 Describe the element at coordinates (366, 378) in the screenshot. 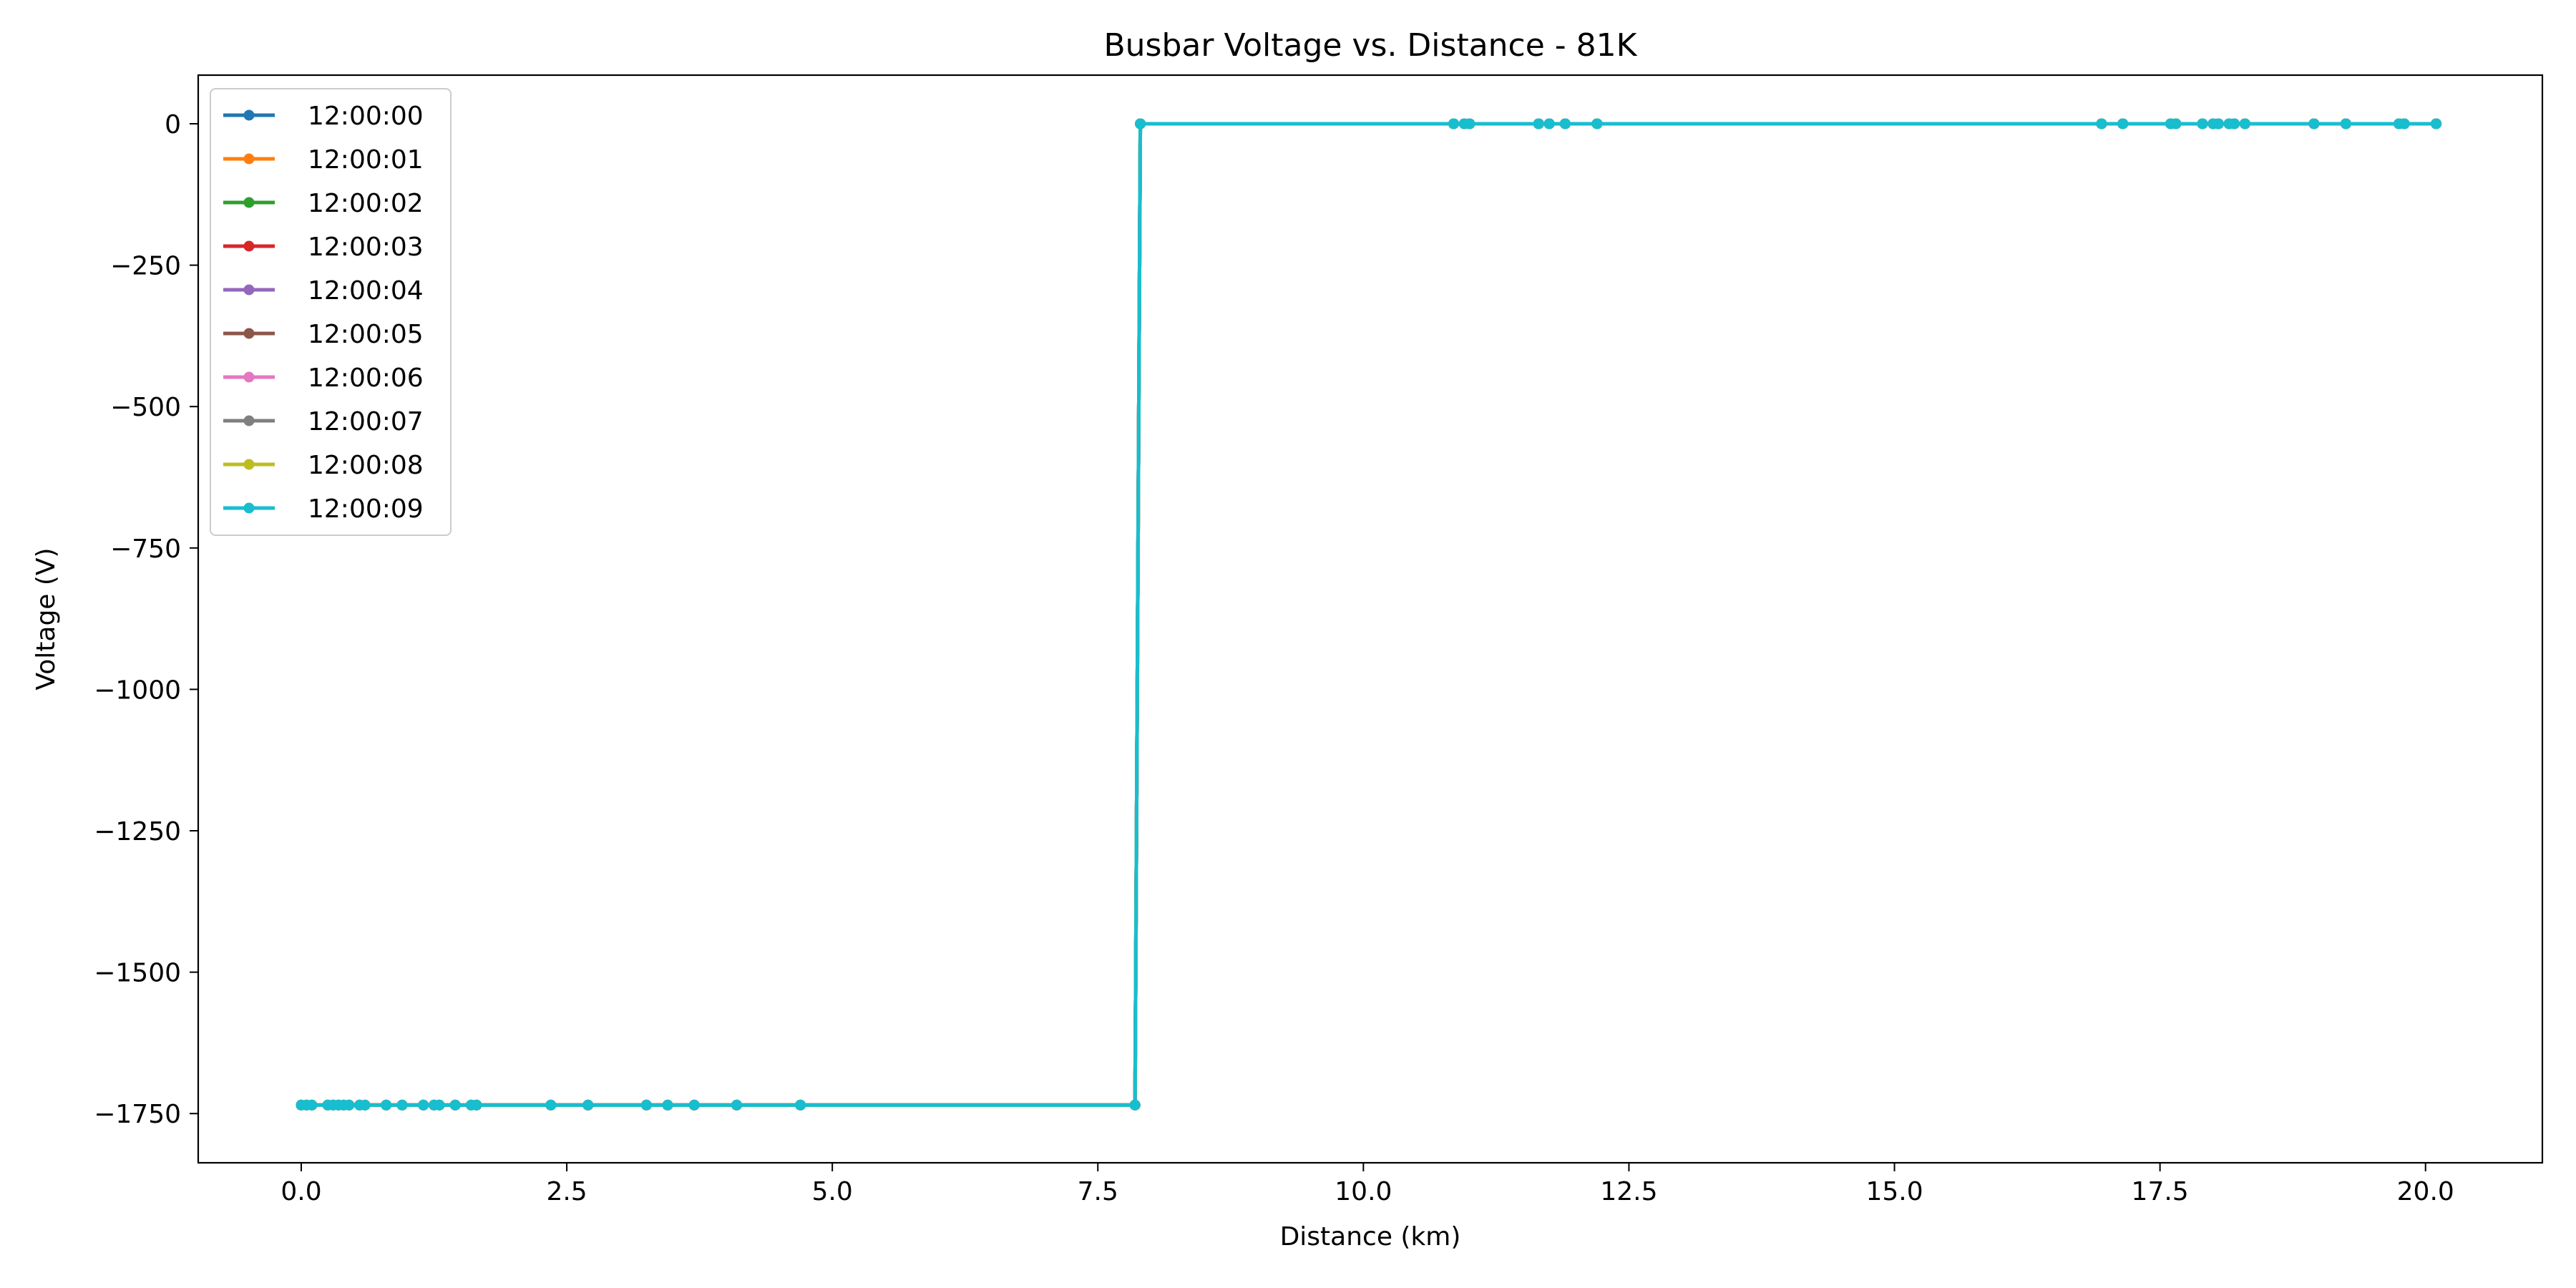

I see `legend-label: 12:00:06` at that location.